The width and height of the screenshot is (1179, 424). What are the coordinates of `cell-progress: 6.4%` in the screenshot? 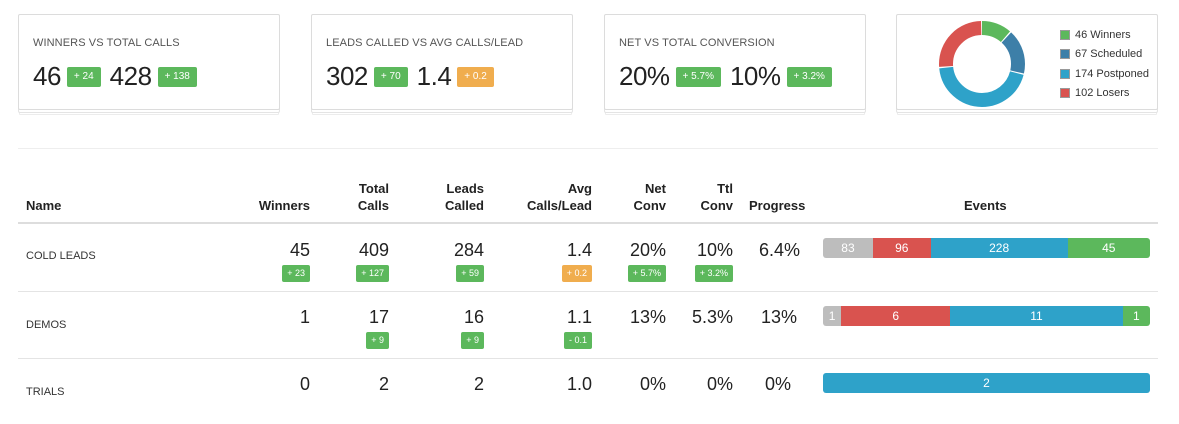 It's located at (779, 250).